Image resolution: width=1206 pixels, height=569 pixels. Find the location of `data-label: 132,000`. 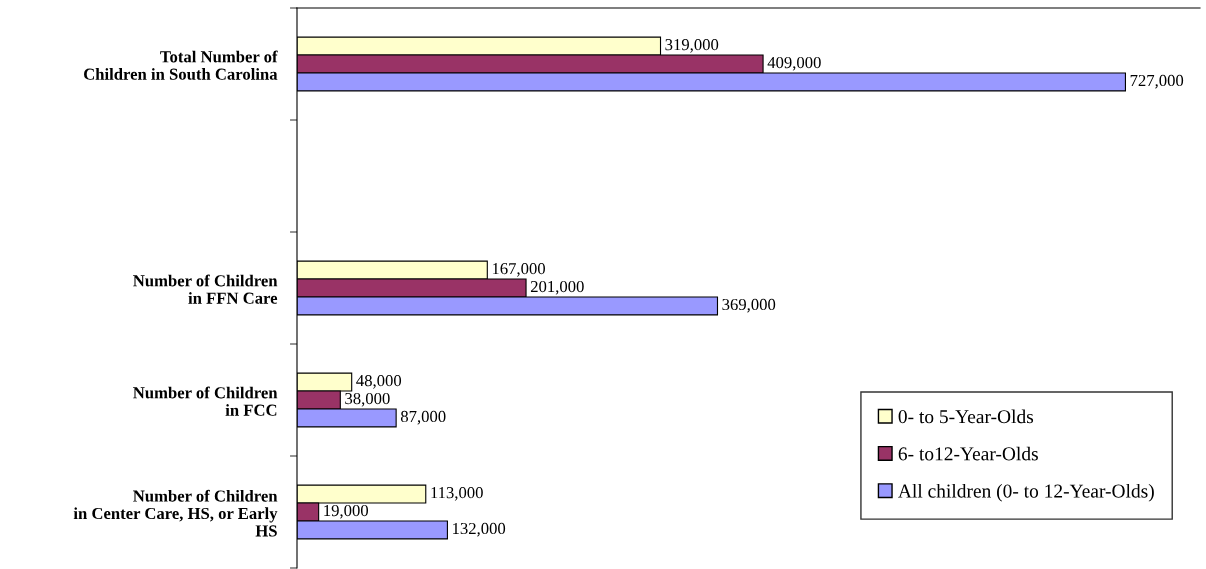

data-label: 132,000 is located at coordinates (479, 529).